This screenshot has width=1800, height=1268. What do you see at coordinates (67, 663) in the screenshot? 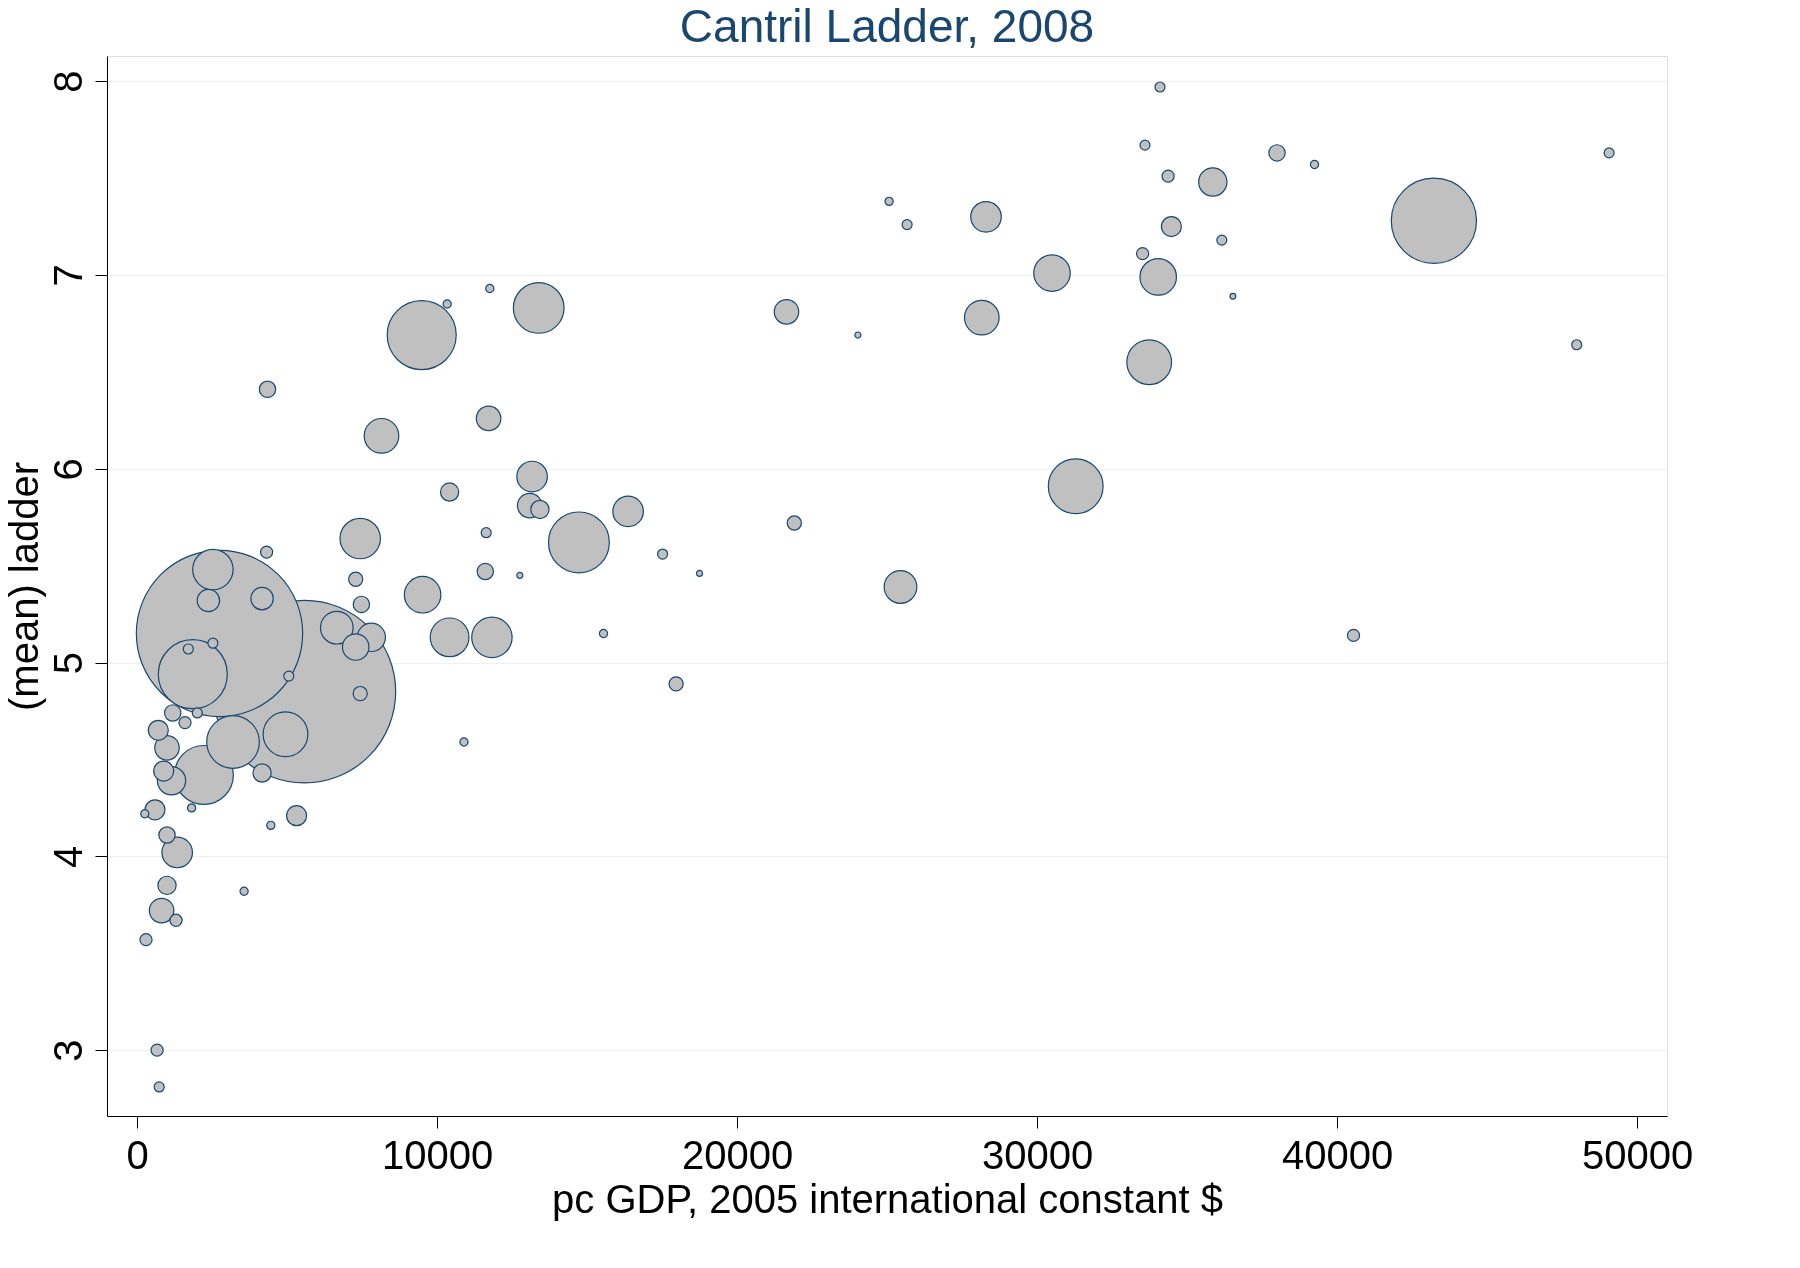
I see `y-tick-label: 5` at bounding box center [67, 663].